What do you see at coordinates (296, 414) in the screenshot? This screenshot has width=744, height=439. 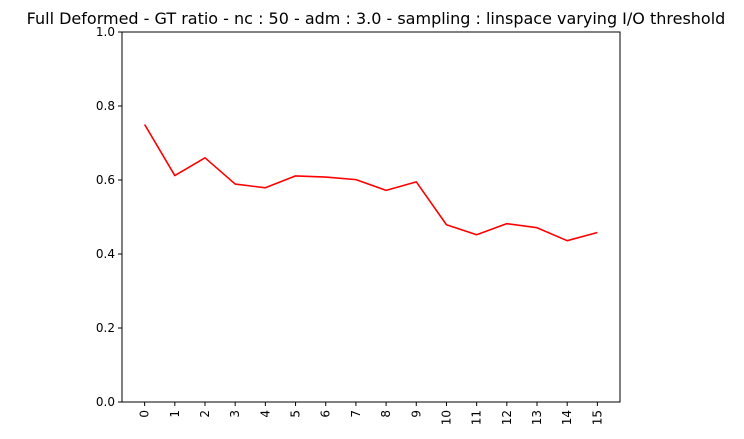 I see `x-tick-label: 5` at bounding box center [296, 414].